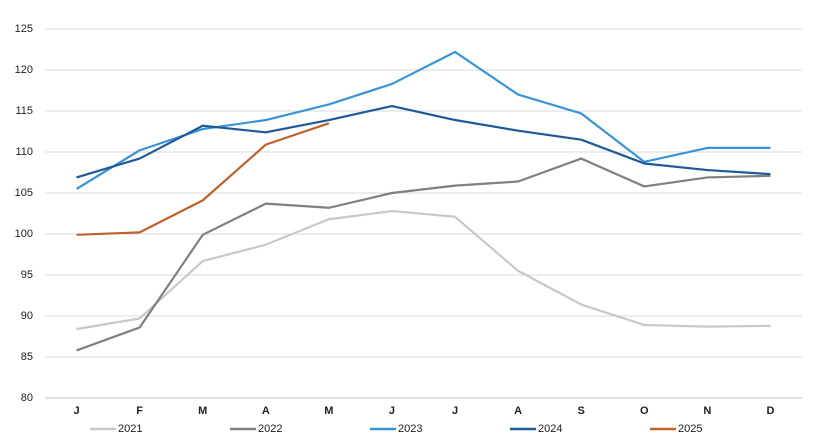  I want to click on y-tick-label: 105, so click(24, 193).